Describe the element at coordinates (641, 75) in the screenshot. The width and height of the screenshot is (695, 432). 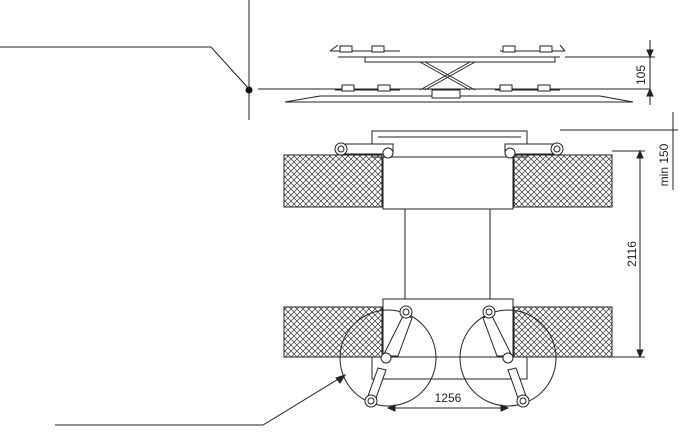
I see `dimension-105-label: 105` at that location.